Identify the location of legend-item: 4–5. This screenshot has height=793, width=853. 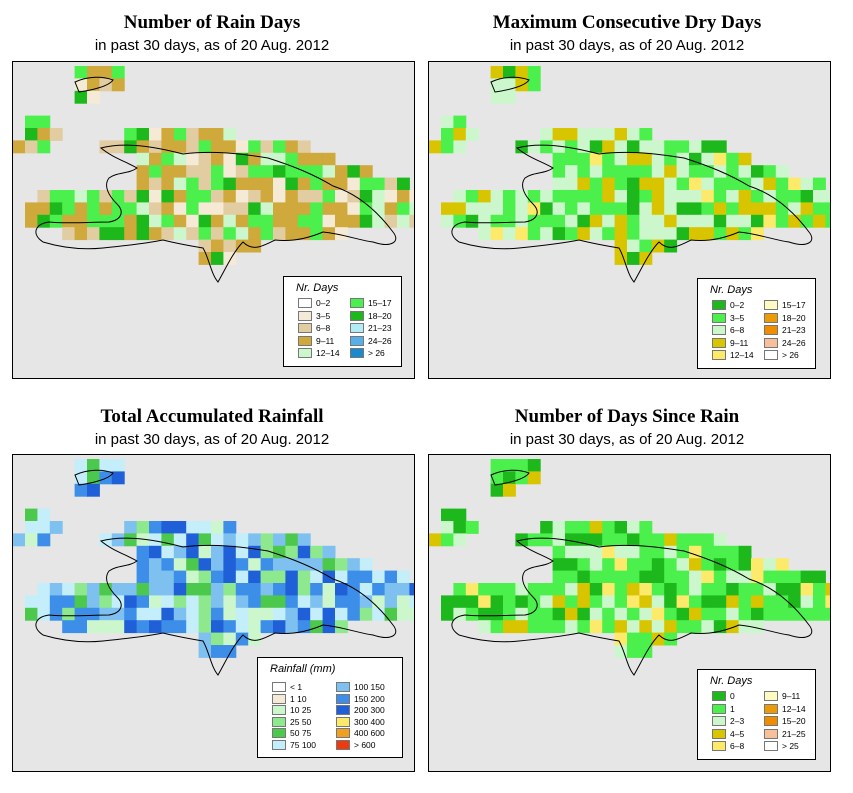
(728, 733).